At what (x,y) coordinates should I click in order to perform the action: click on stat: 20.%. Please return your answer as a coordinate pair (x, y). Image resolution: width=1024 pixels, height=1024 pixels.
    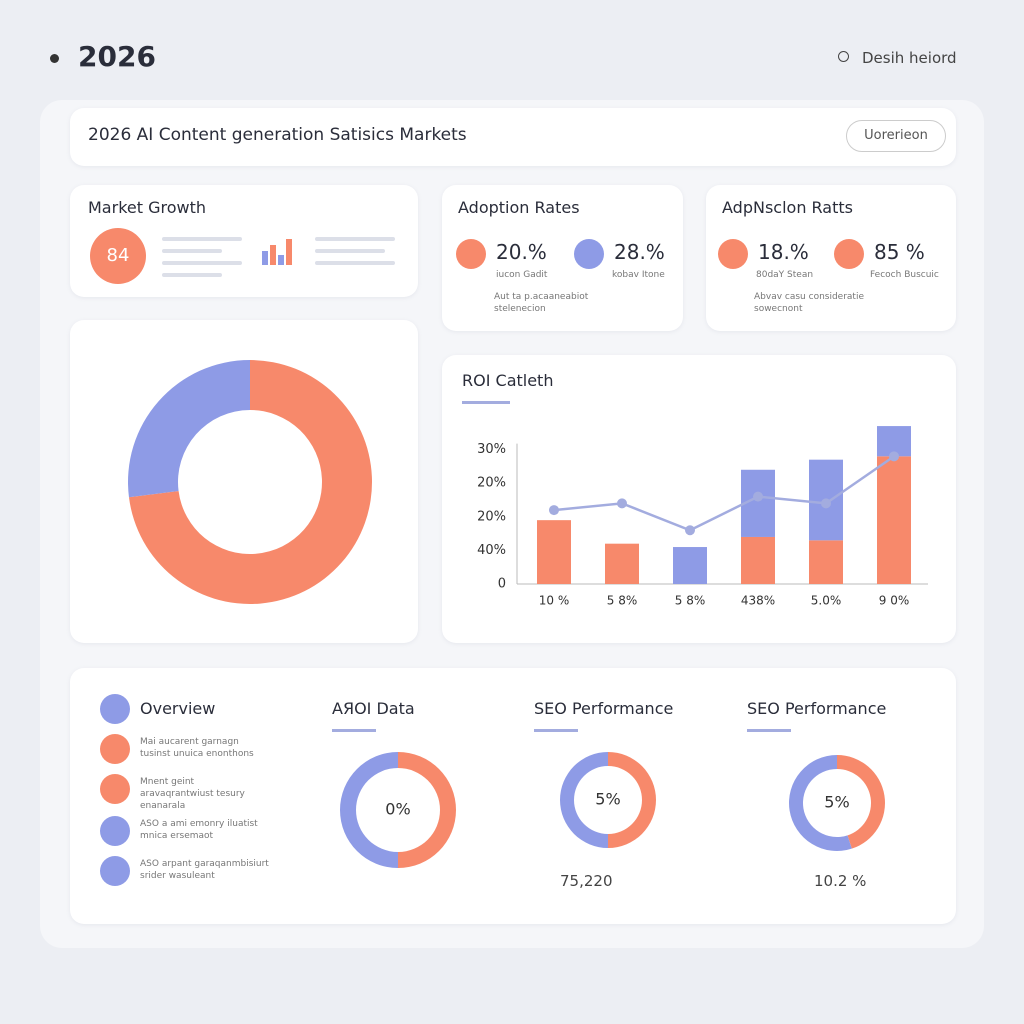
    Looking at the image, I should click on (521, 252).